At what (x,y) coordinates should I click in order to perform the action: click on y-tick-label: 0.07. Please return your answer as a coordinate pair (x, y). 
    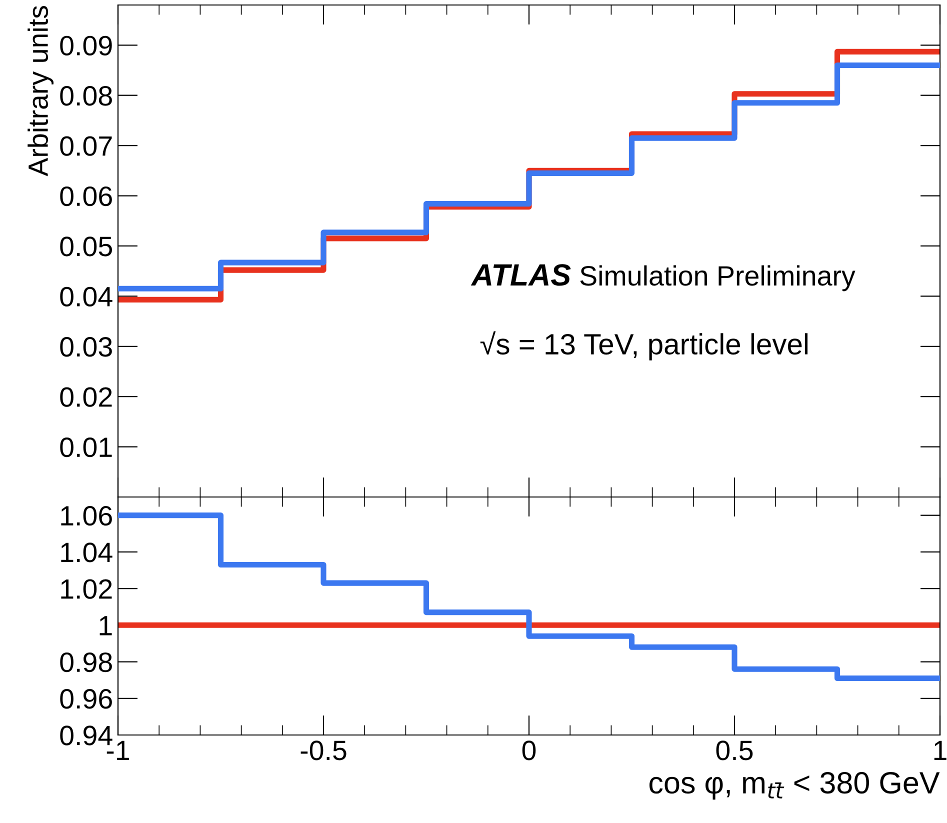
    Looking at the image, I should click on (86, 146).